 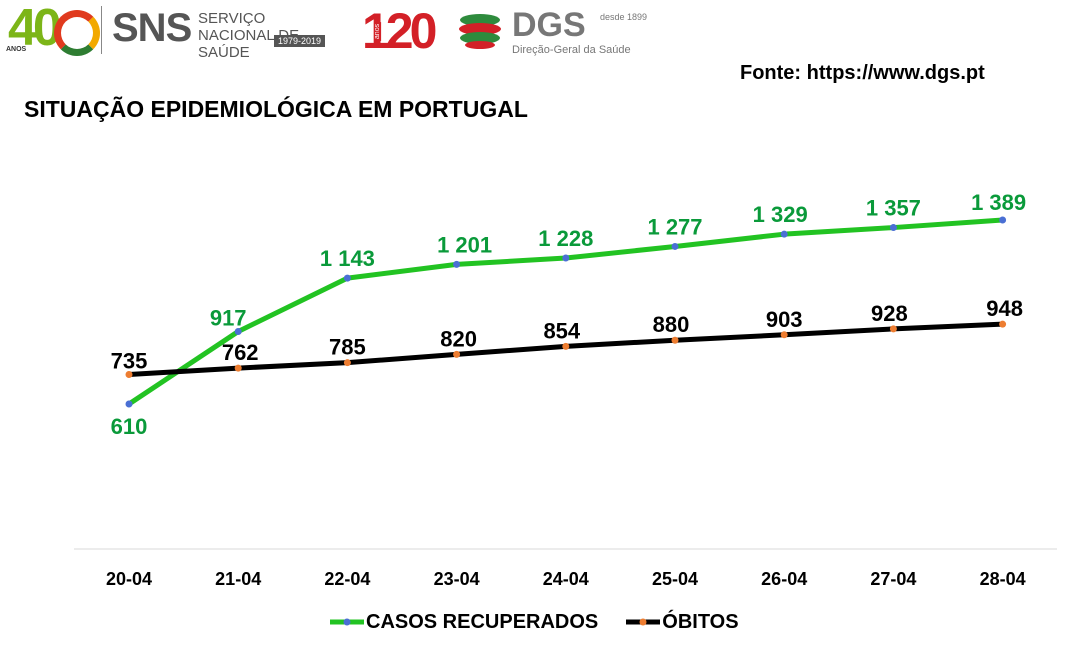 I want to click on legend-item-deaths: ÓBITOS, so click(x=682, y=622).